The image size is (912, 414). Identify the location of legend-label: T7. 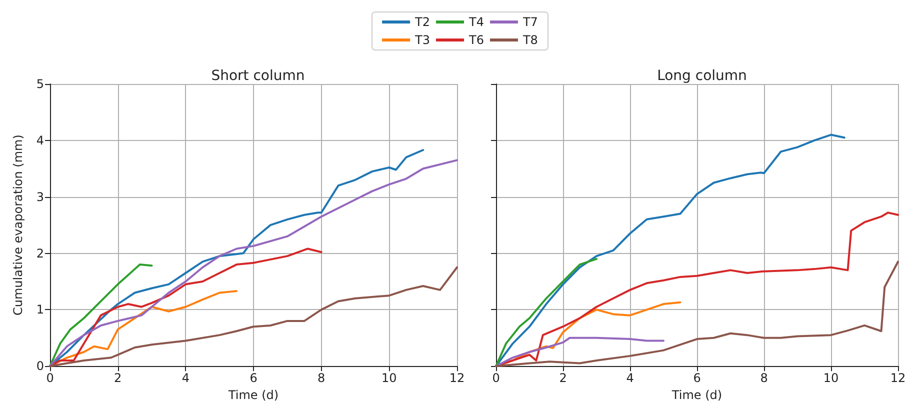
(530, 22).